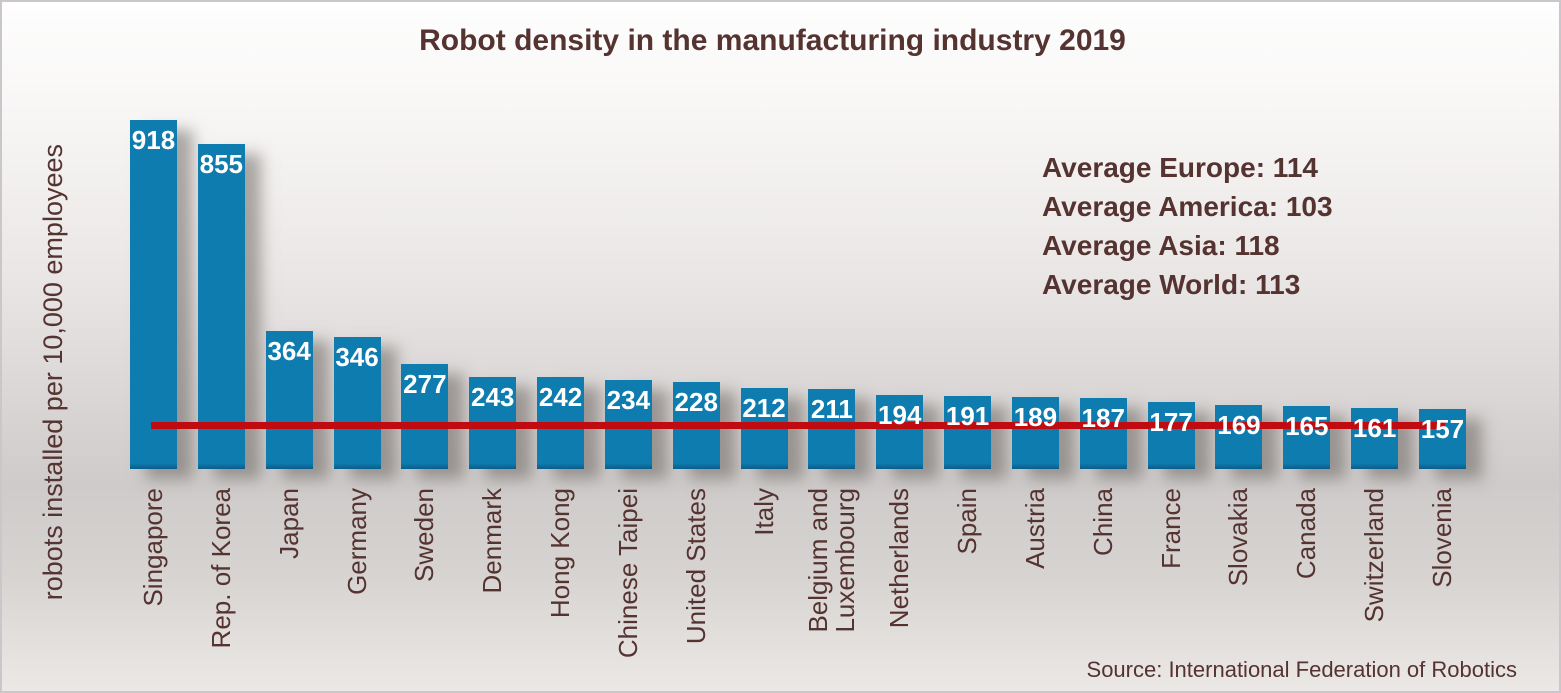 This screenshot has width=1561, height=693. I want to click on bar-value-switzerland: 161, so click(1374, 428).